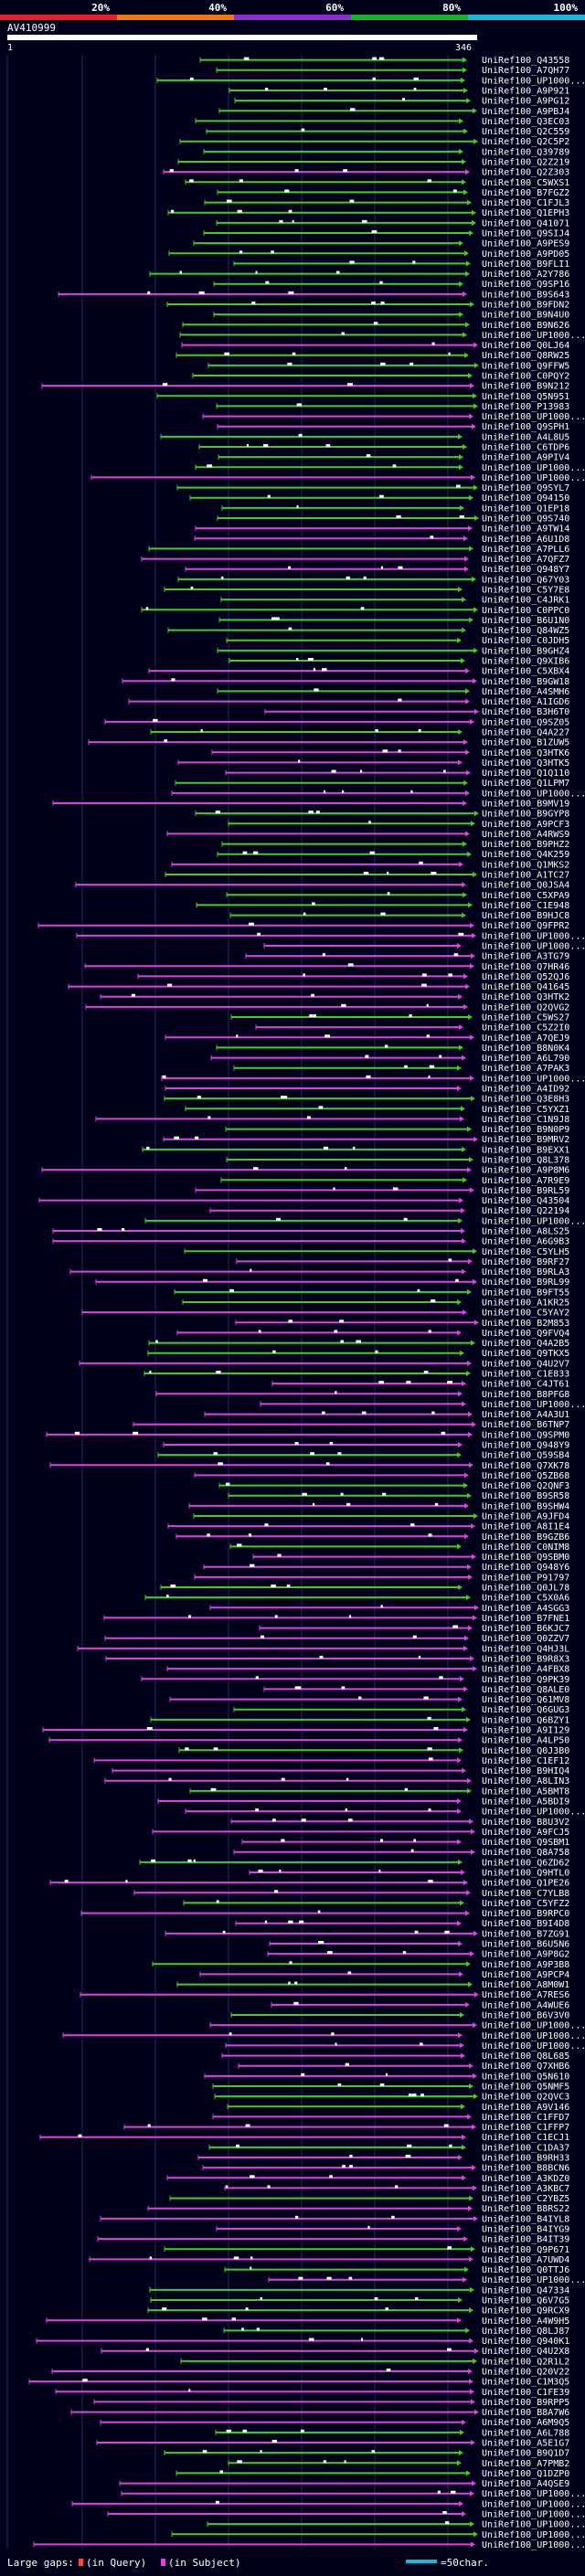  I want to click on hit-row: UniRef100_Q41645, so click(318, 987).